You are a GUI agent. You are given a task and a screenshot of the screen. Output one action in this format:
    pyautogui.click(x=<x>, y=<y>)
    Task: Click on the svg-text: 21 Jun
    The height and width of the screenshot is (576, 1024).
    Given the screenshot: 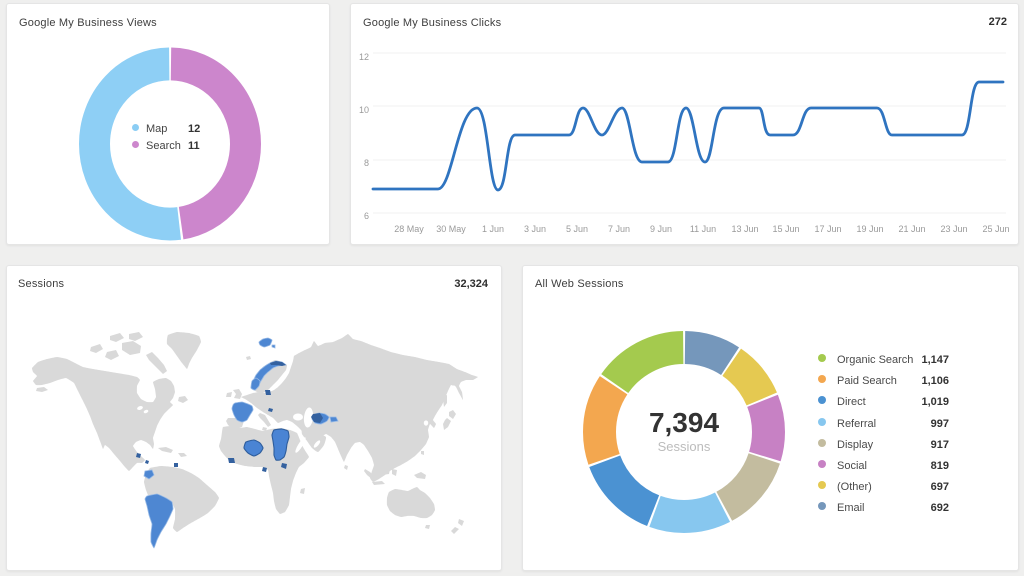 What is the action you would take?
    pyautogui.click(x=911, y=229)
    